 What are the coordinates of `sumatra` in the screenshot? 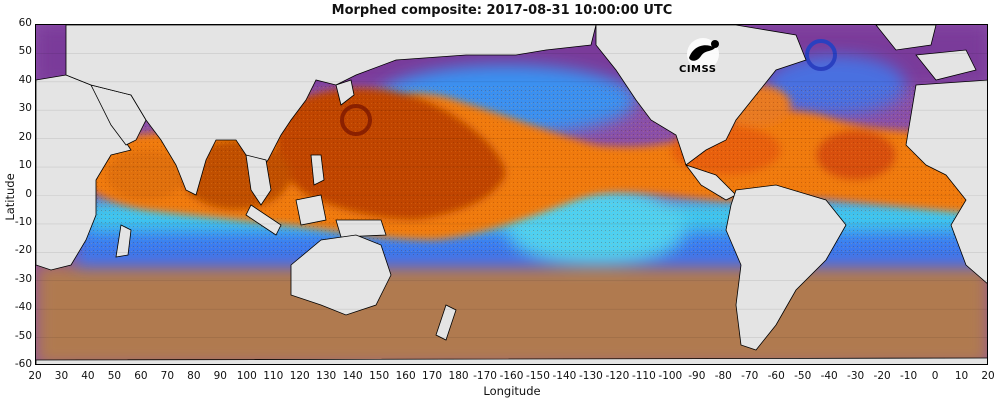 It's located at (263, 220).